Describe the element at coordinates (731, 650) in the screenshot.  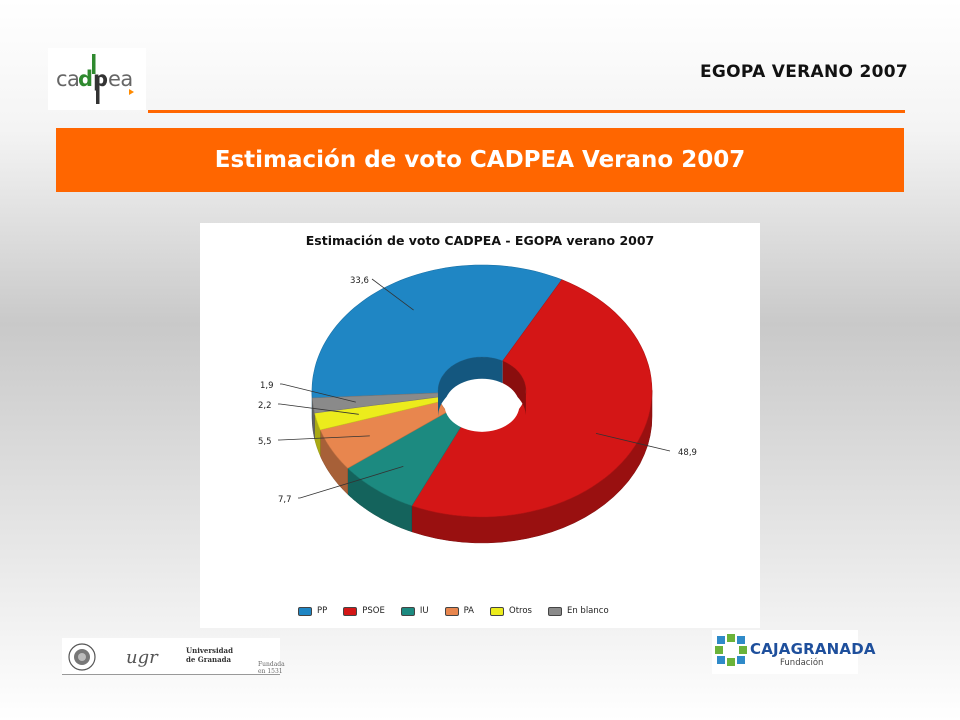
I see `cajagranada-emblem-icon` at that location.